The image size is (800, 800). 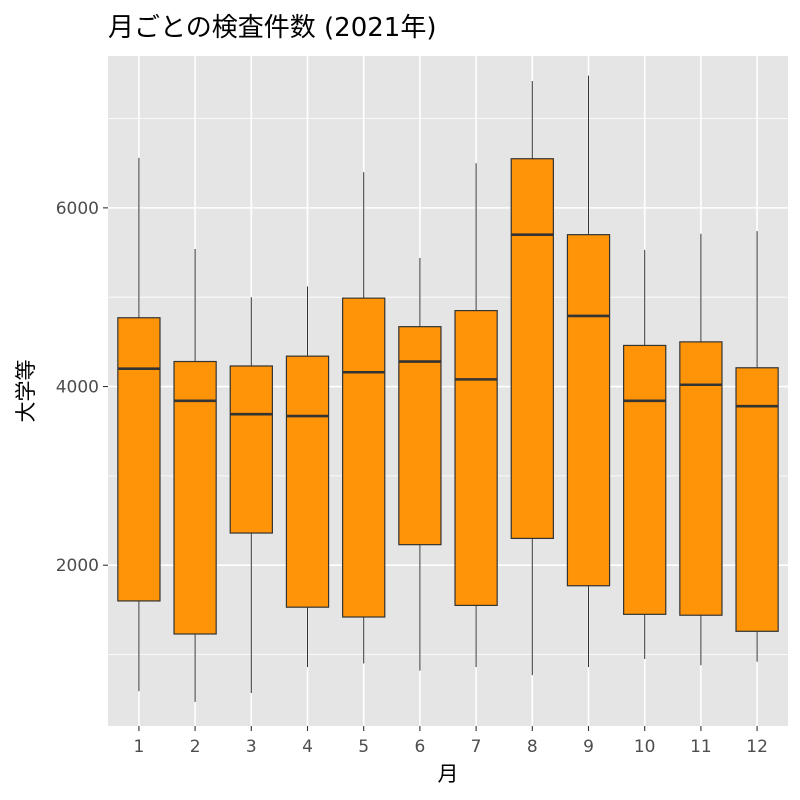 What do you see at coordinates (138, 747) in the screenshot?
I see `x-tick-label: 1` at bounding box center [138, 747].